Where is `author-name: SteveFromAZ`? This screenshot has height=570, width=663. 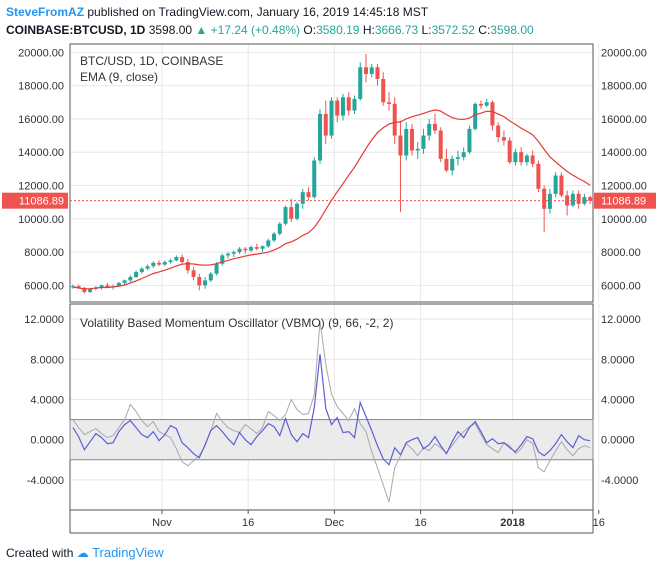
author-name: SteveFromAZ is located at coordinates (45, 12).